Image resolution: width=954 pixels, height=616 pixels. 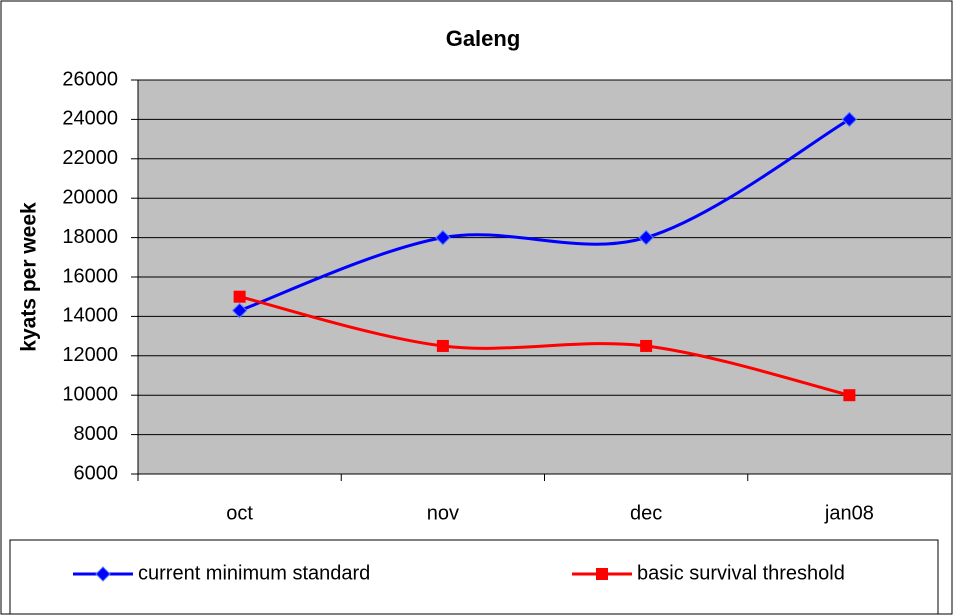 What do you see at coordinates (29, 277) in the screenshot?
I see `y-axis-label: kyats per week` at bounding box center [29, 277].